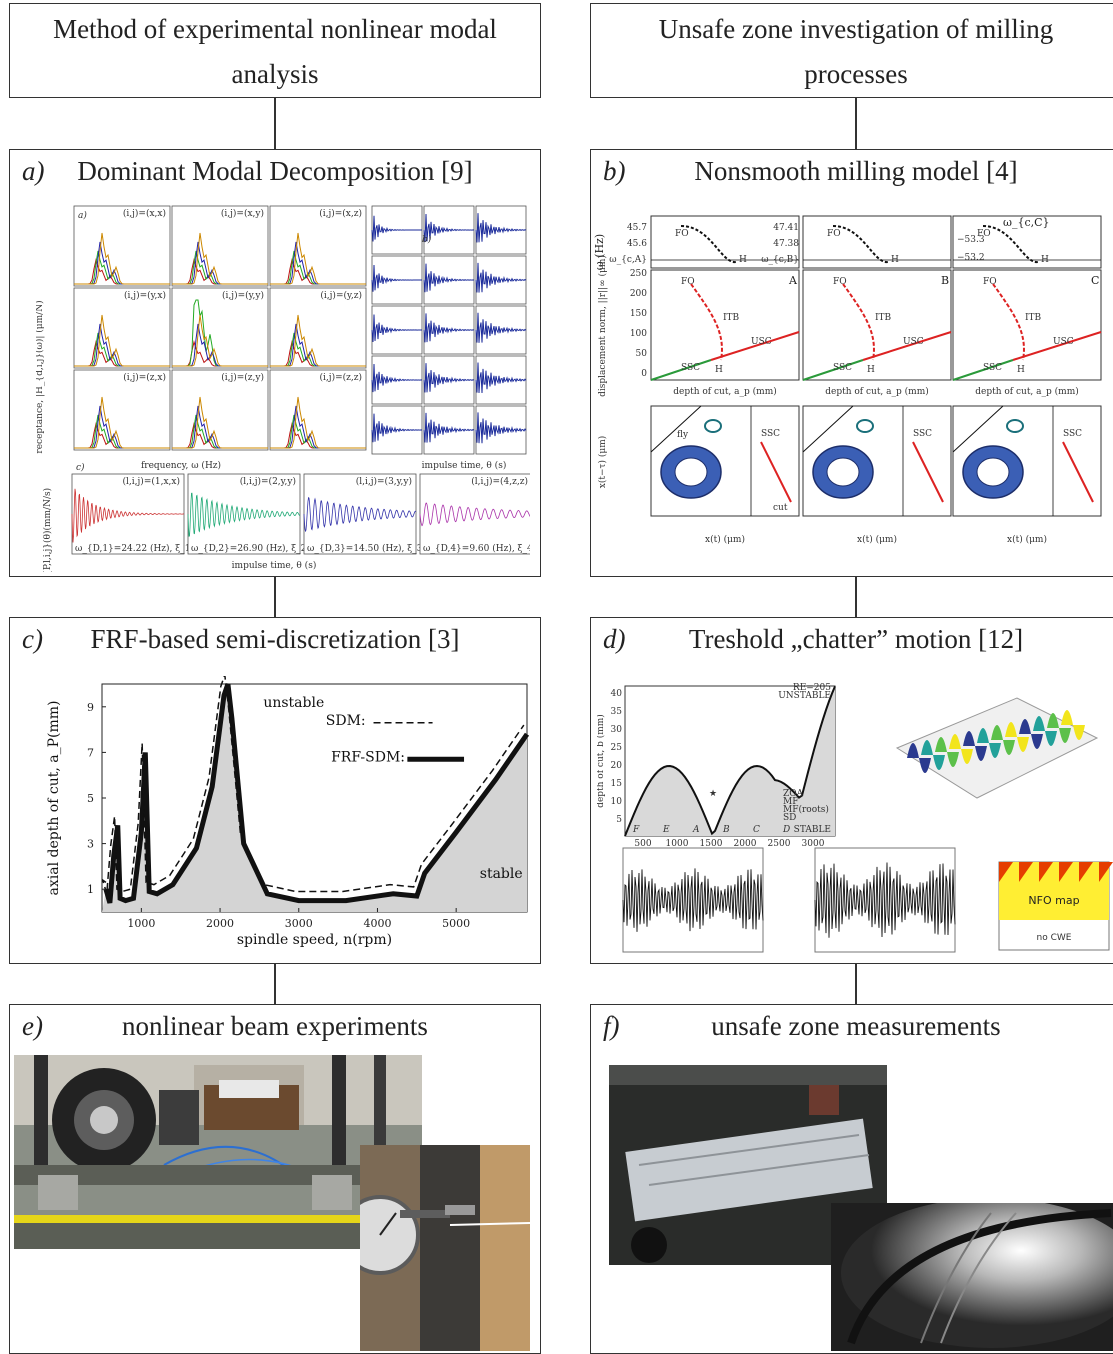  I want to click on tick-label: −53.2, so click(971, 258).